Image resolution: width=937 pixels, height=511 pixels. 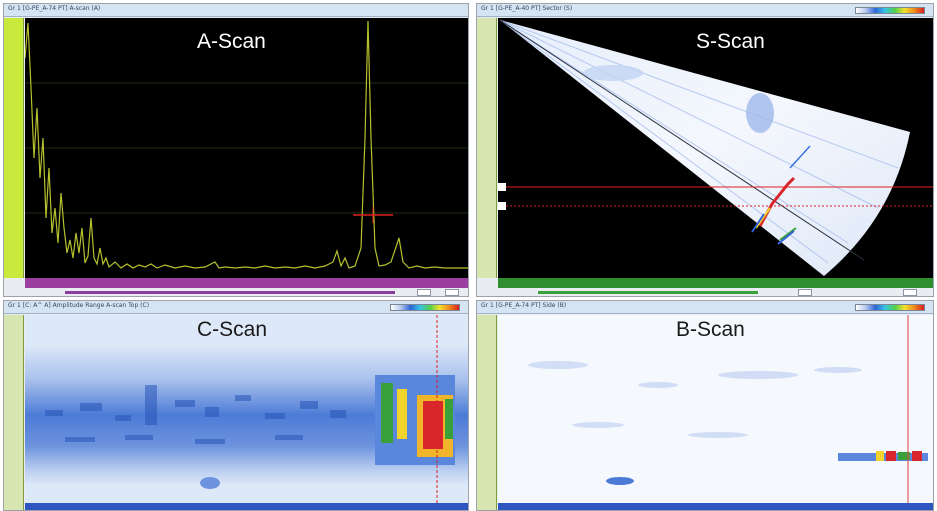 I want to click on cscan-index-ruler, so click(x=246, y=506).